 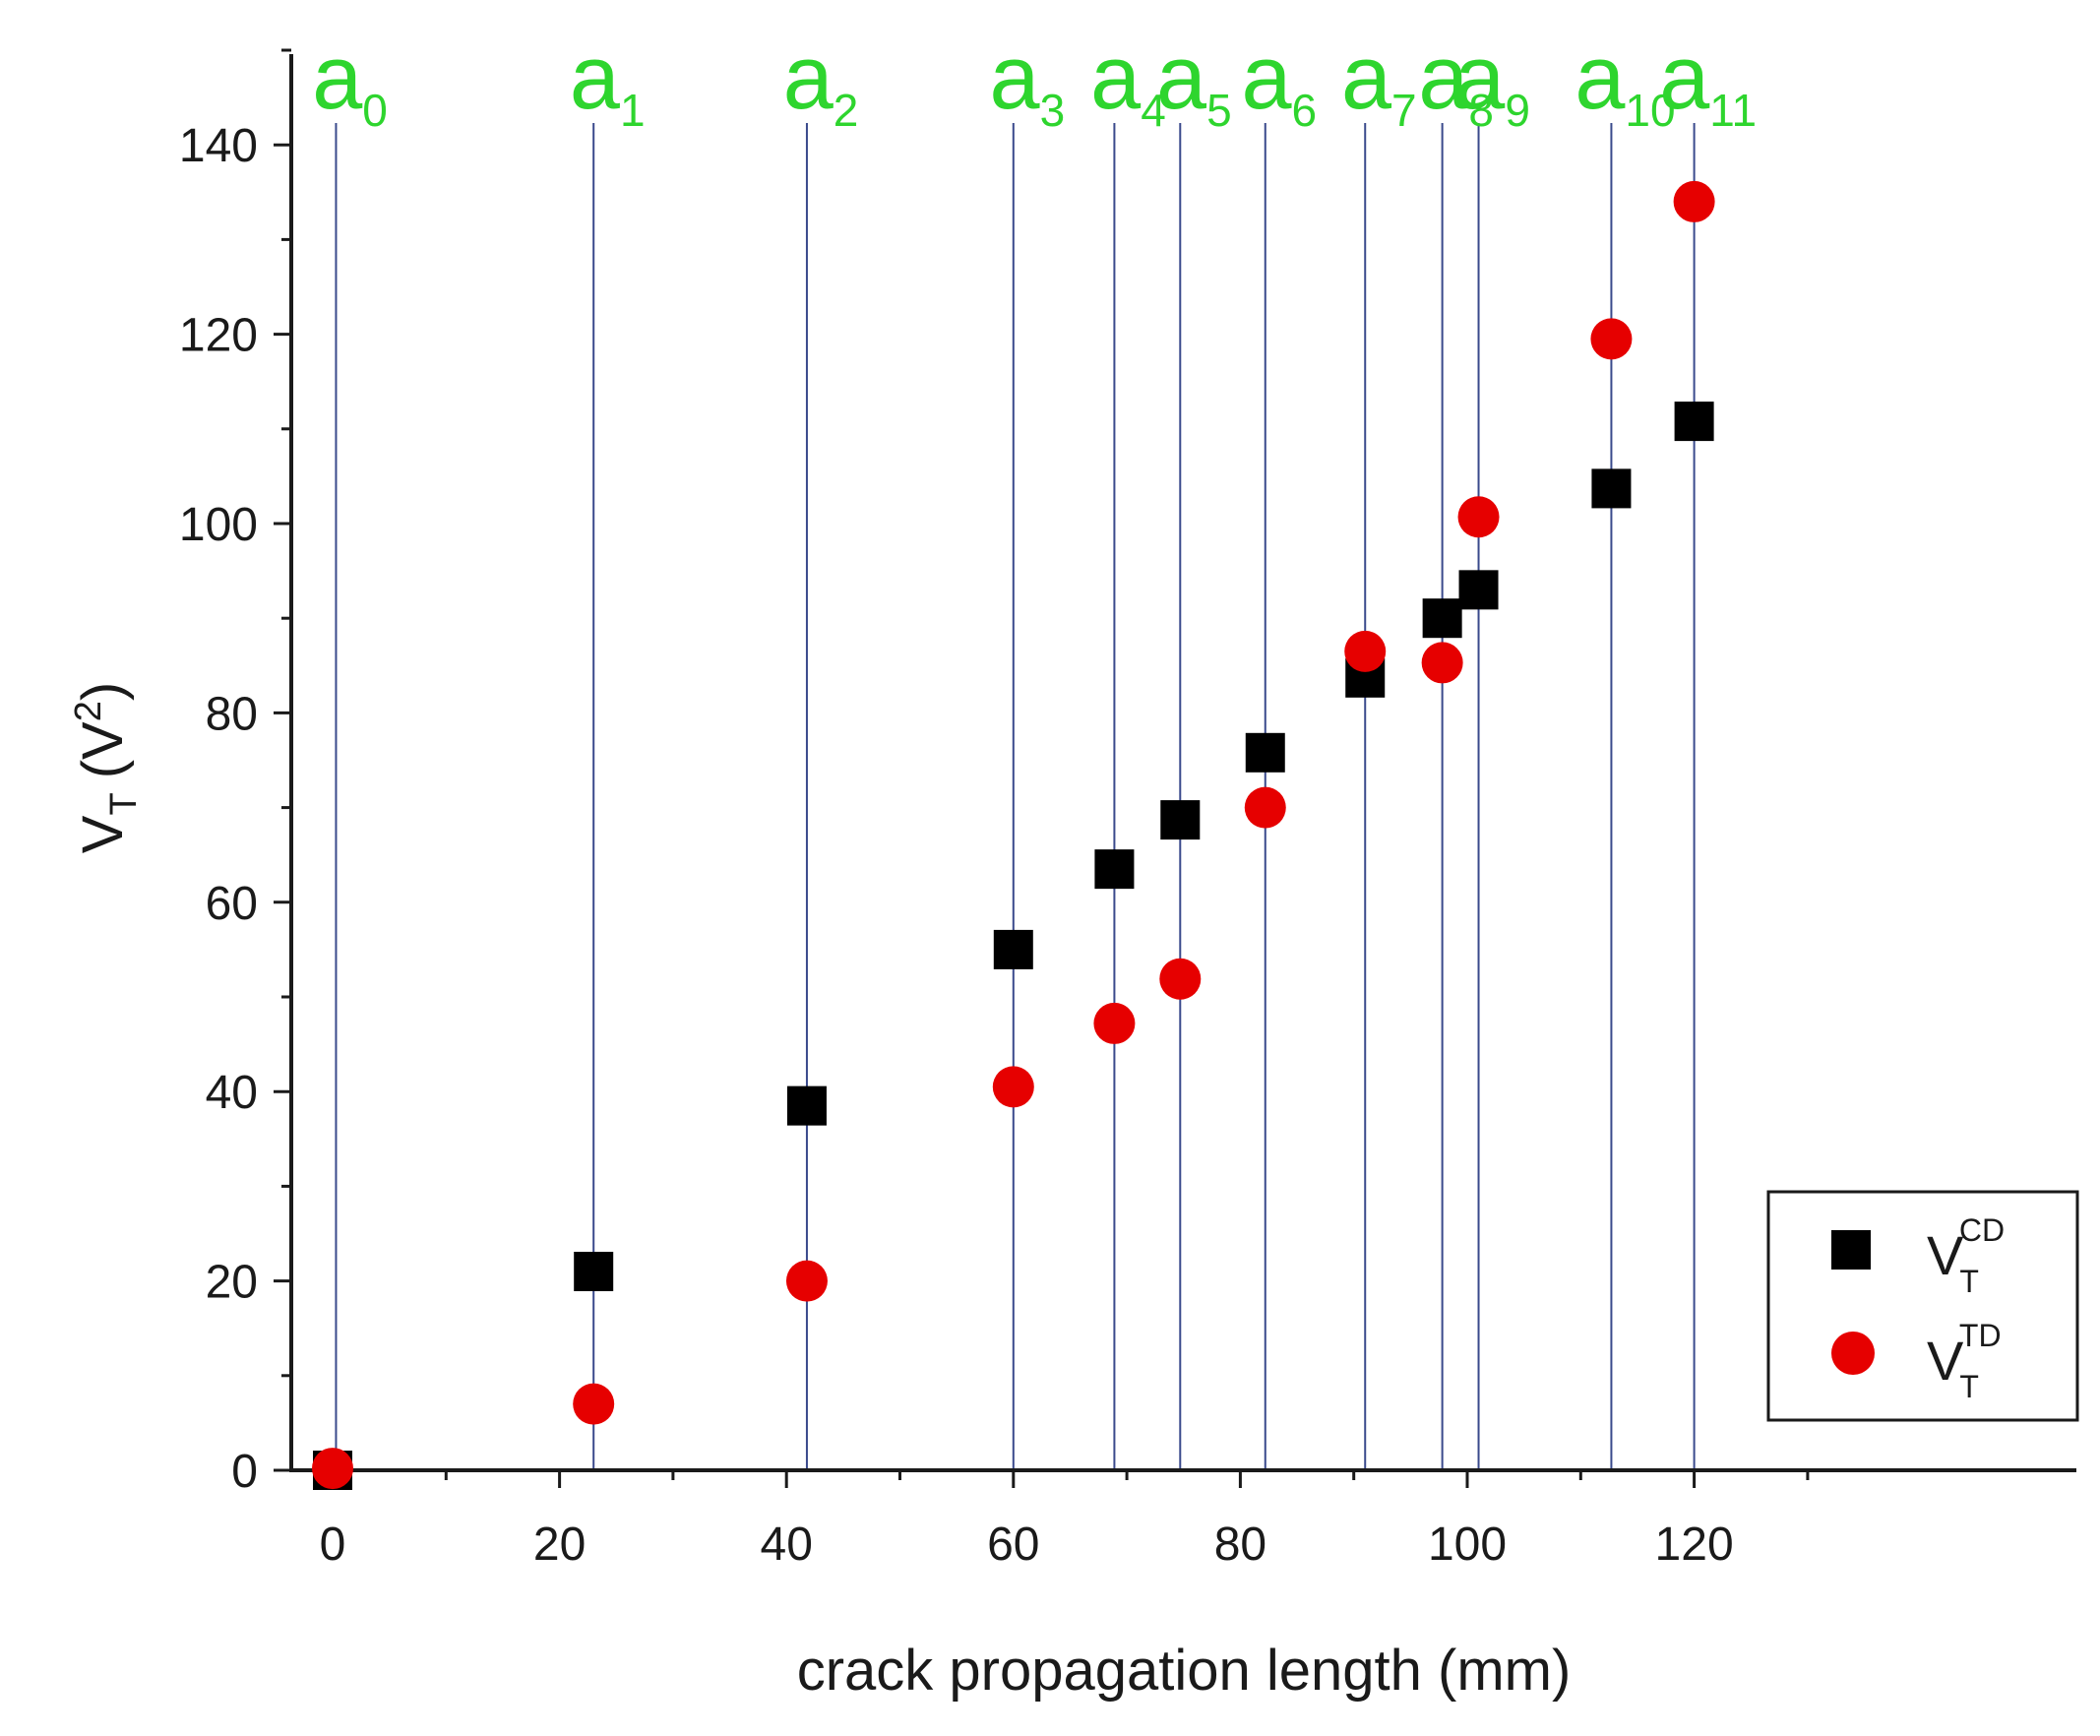 I want to click on svg-text:VTTD: VT TD, so click(x=1964, y=1361).